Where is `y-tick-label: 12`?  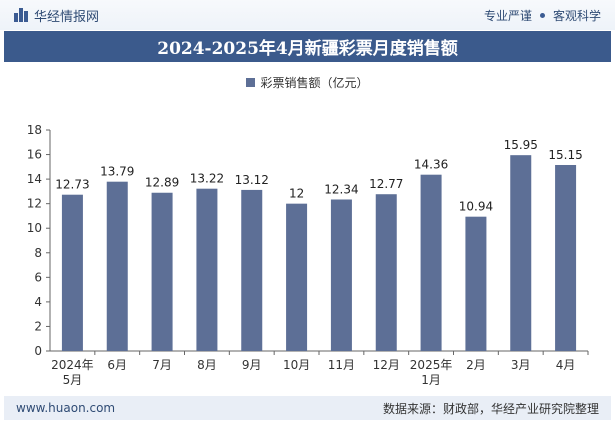 y-tick-label: 12 is located at coordinates (34, 204).